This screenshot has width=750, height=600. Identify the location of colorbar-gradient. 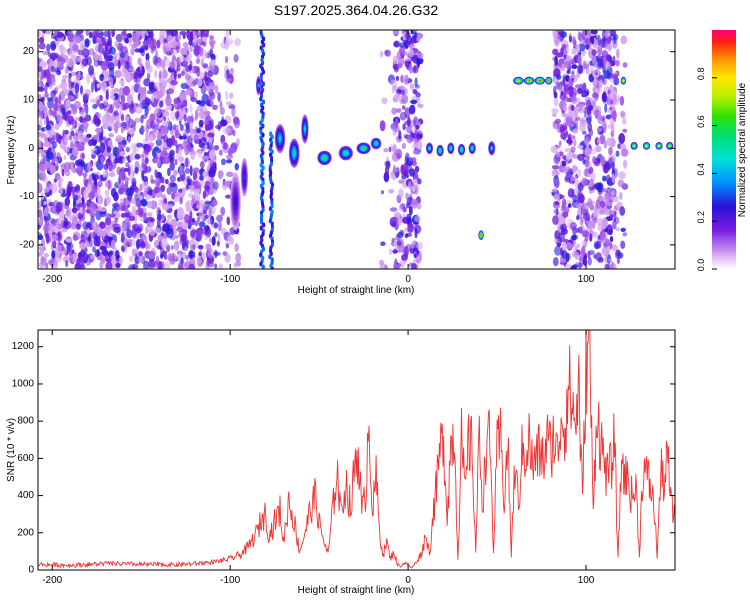
(724, 149).